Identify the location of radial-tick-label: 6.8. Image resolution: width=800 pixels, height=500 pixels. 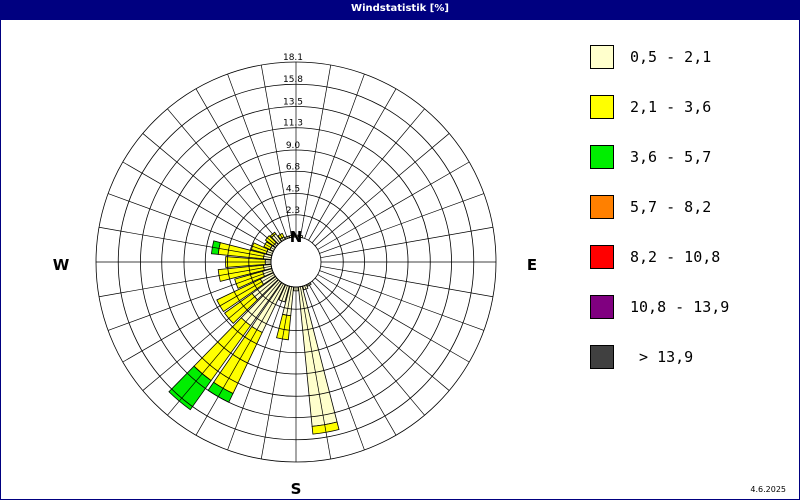
(293, 167).